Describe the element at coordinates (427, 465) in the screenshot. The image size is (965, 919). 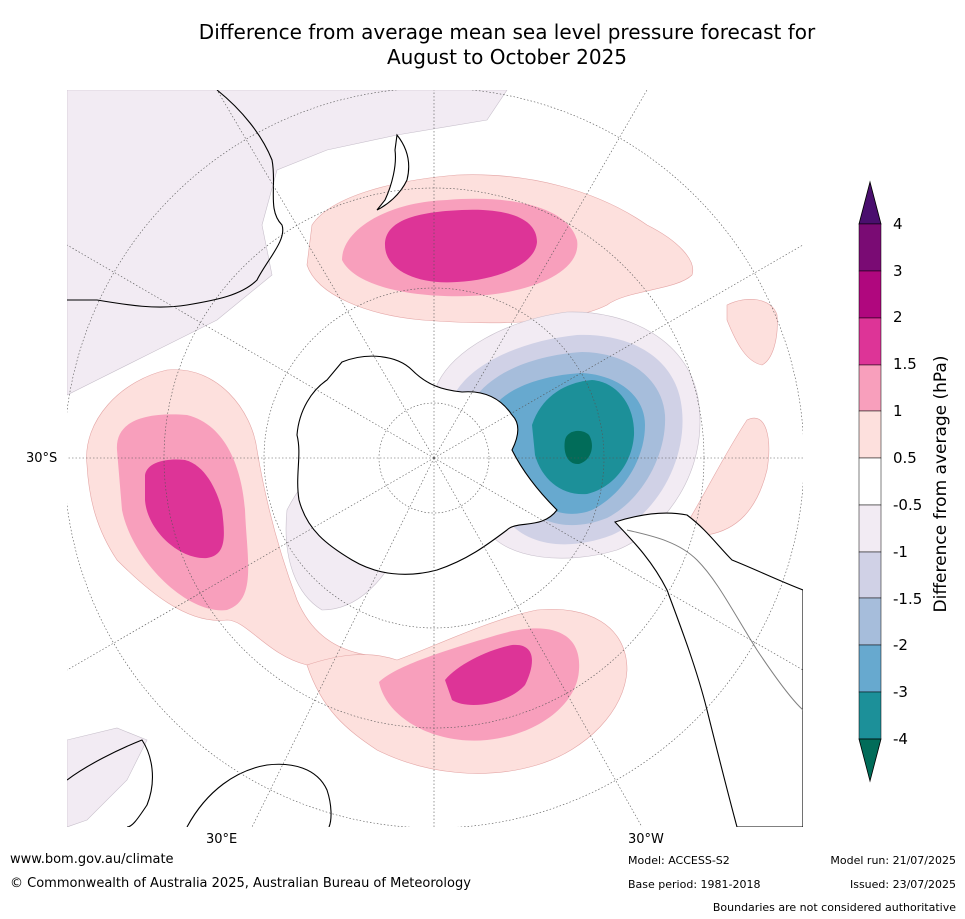
I see `antarctica-coastline` at that location.